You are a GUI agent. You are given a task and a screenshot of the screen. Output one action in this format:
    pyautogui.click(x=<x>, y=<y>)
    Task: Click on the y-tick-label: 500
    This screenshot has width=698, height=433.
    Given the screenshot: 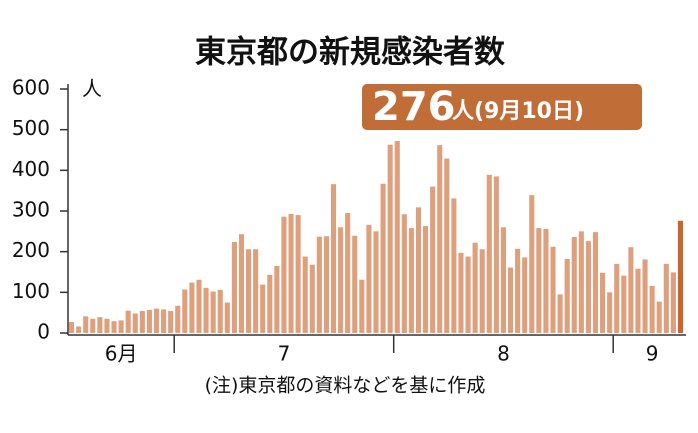 What is the action you would take?
    pyautogui.click(x=31, y=128)
    